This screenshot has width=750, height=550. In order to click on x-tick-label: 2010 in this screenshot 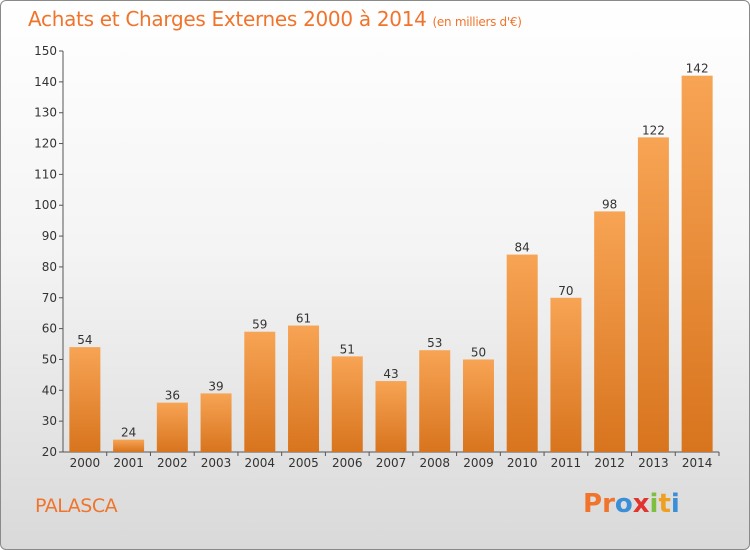, I will do `click(522, 463)`.